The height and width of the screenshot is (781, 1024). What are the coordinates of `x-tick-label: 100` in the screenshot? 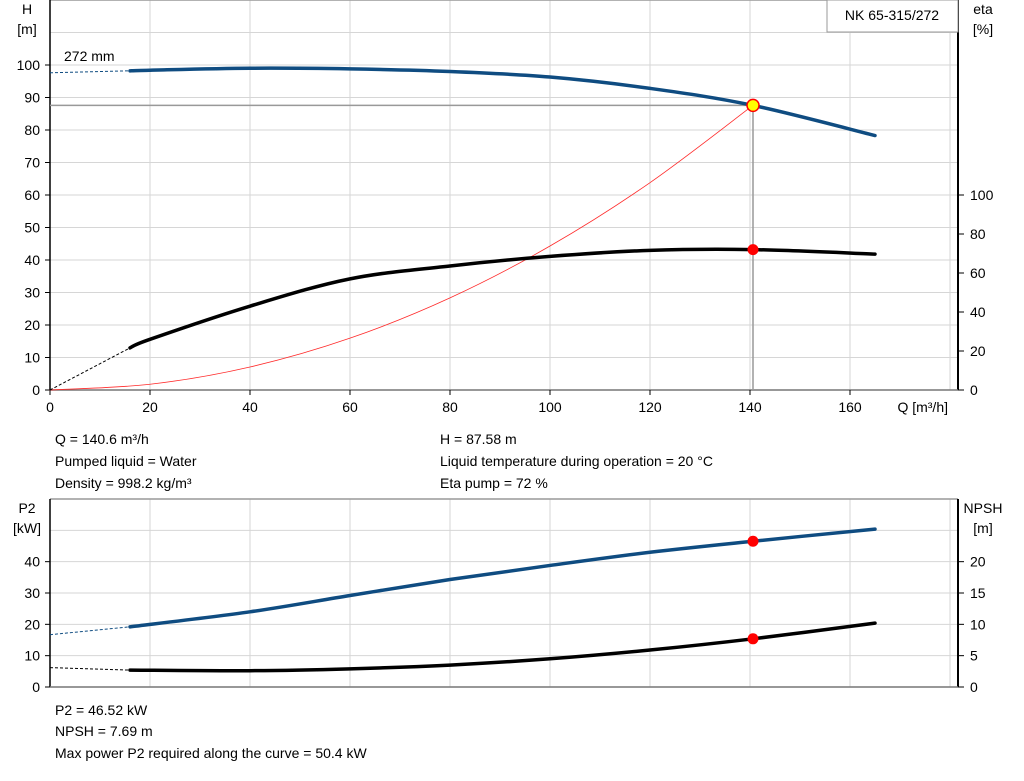 It's located at (550, 407).